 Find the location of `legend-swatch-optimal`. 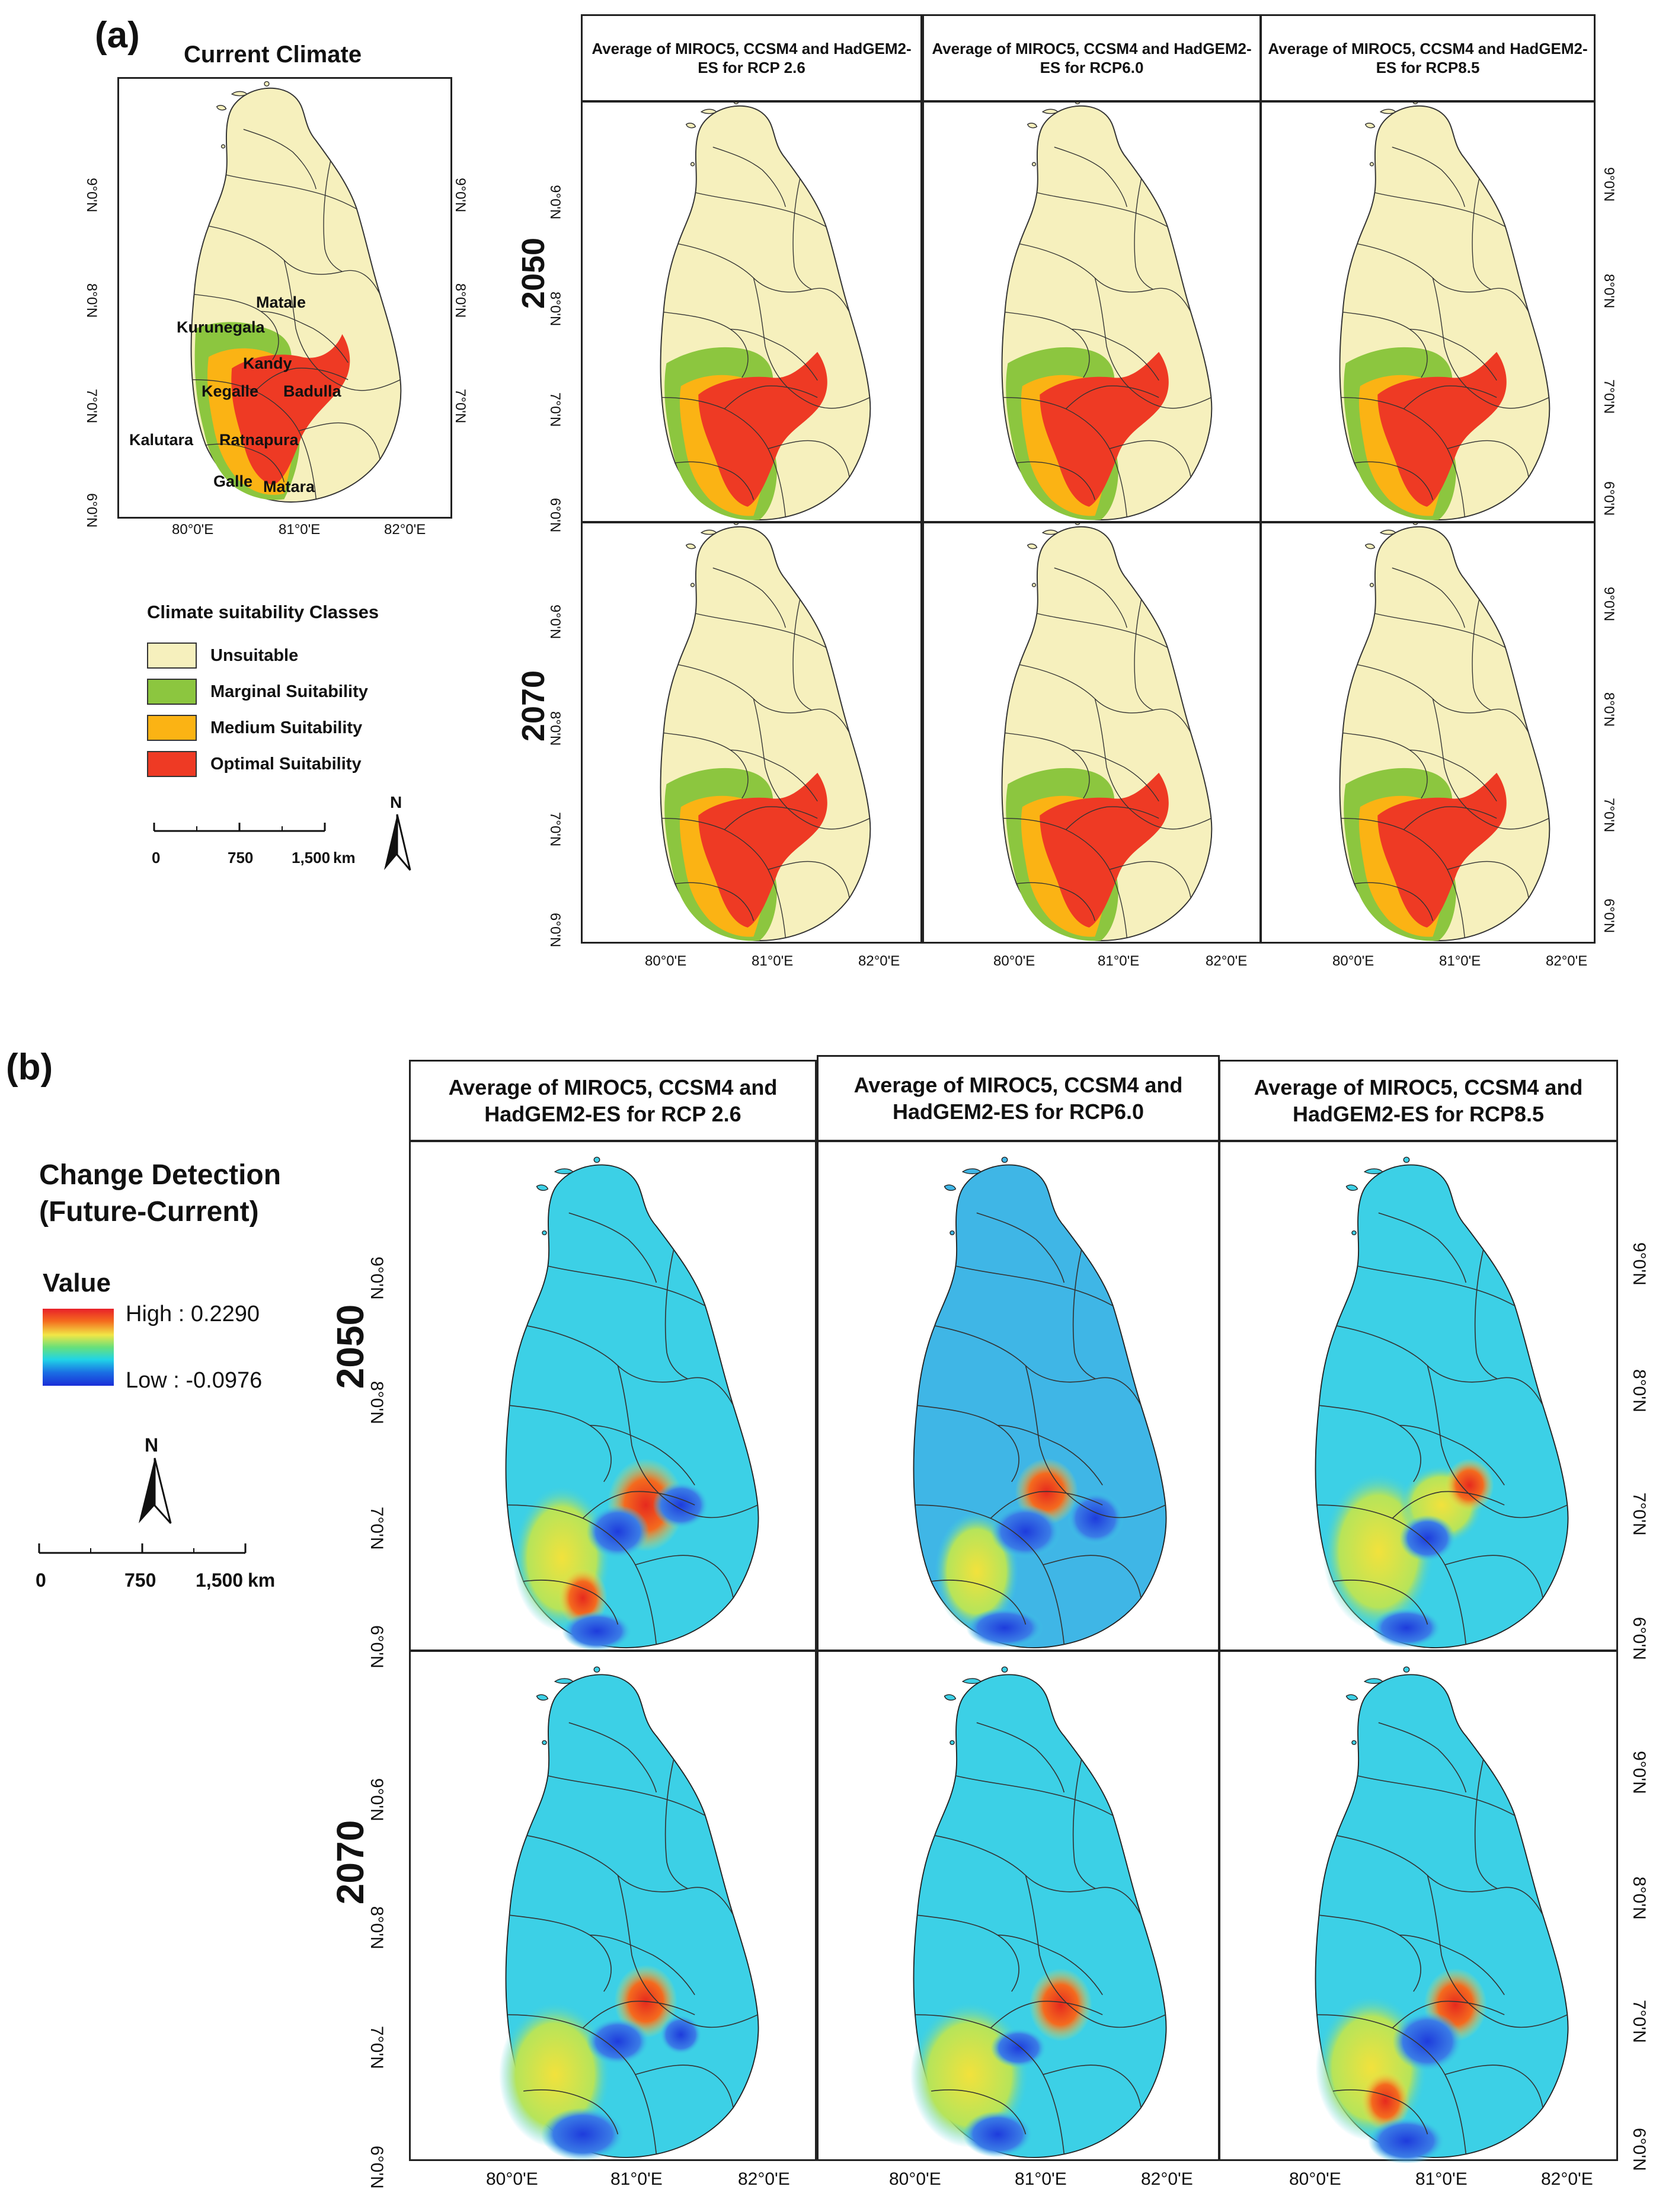

legend-swatch-optimal is located at coordinates (172, 764).